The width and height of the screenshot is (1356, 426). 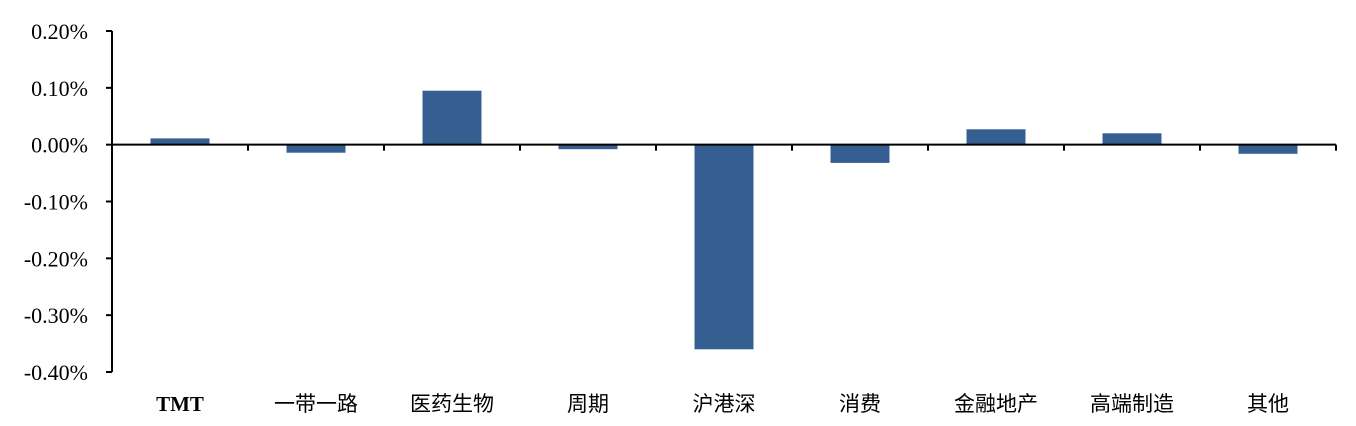 I want to click on y-tick-label: -0.30%, so click(x=56, y=315).